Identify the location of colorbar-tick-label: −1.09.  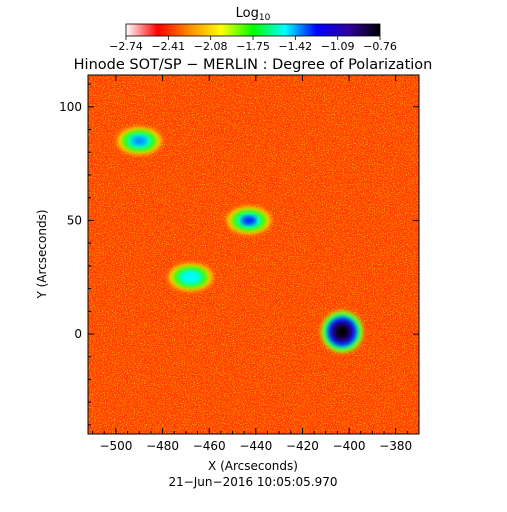
(338, 46).